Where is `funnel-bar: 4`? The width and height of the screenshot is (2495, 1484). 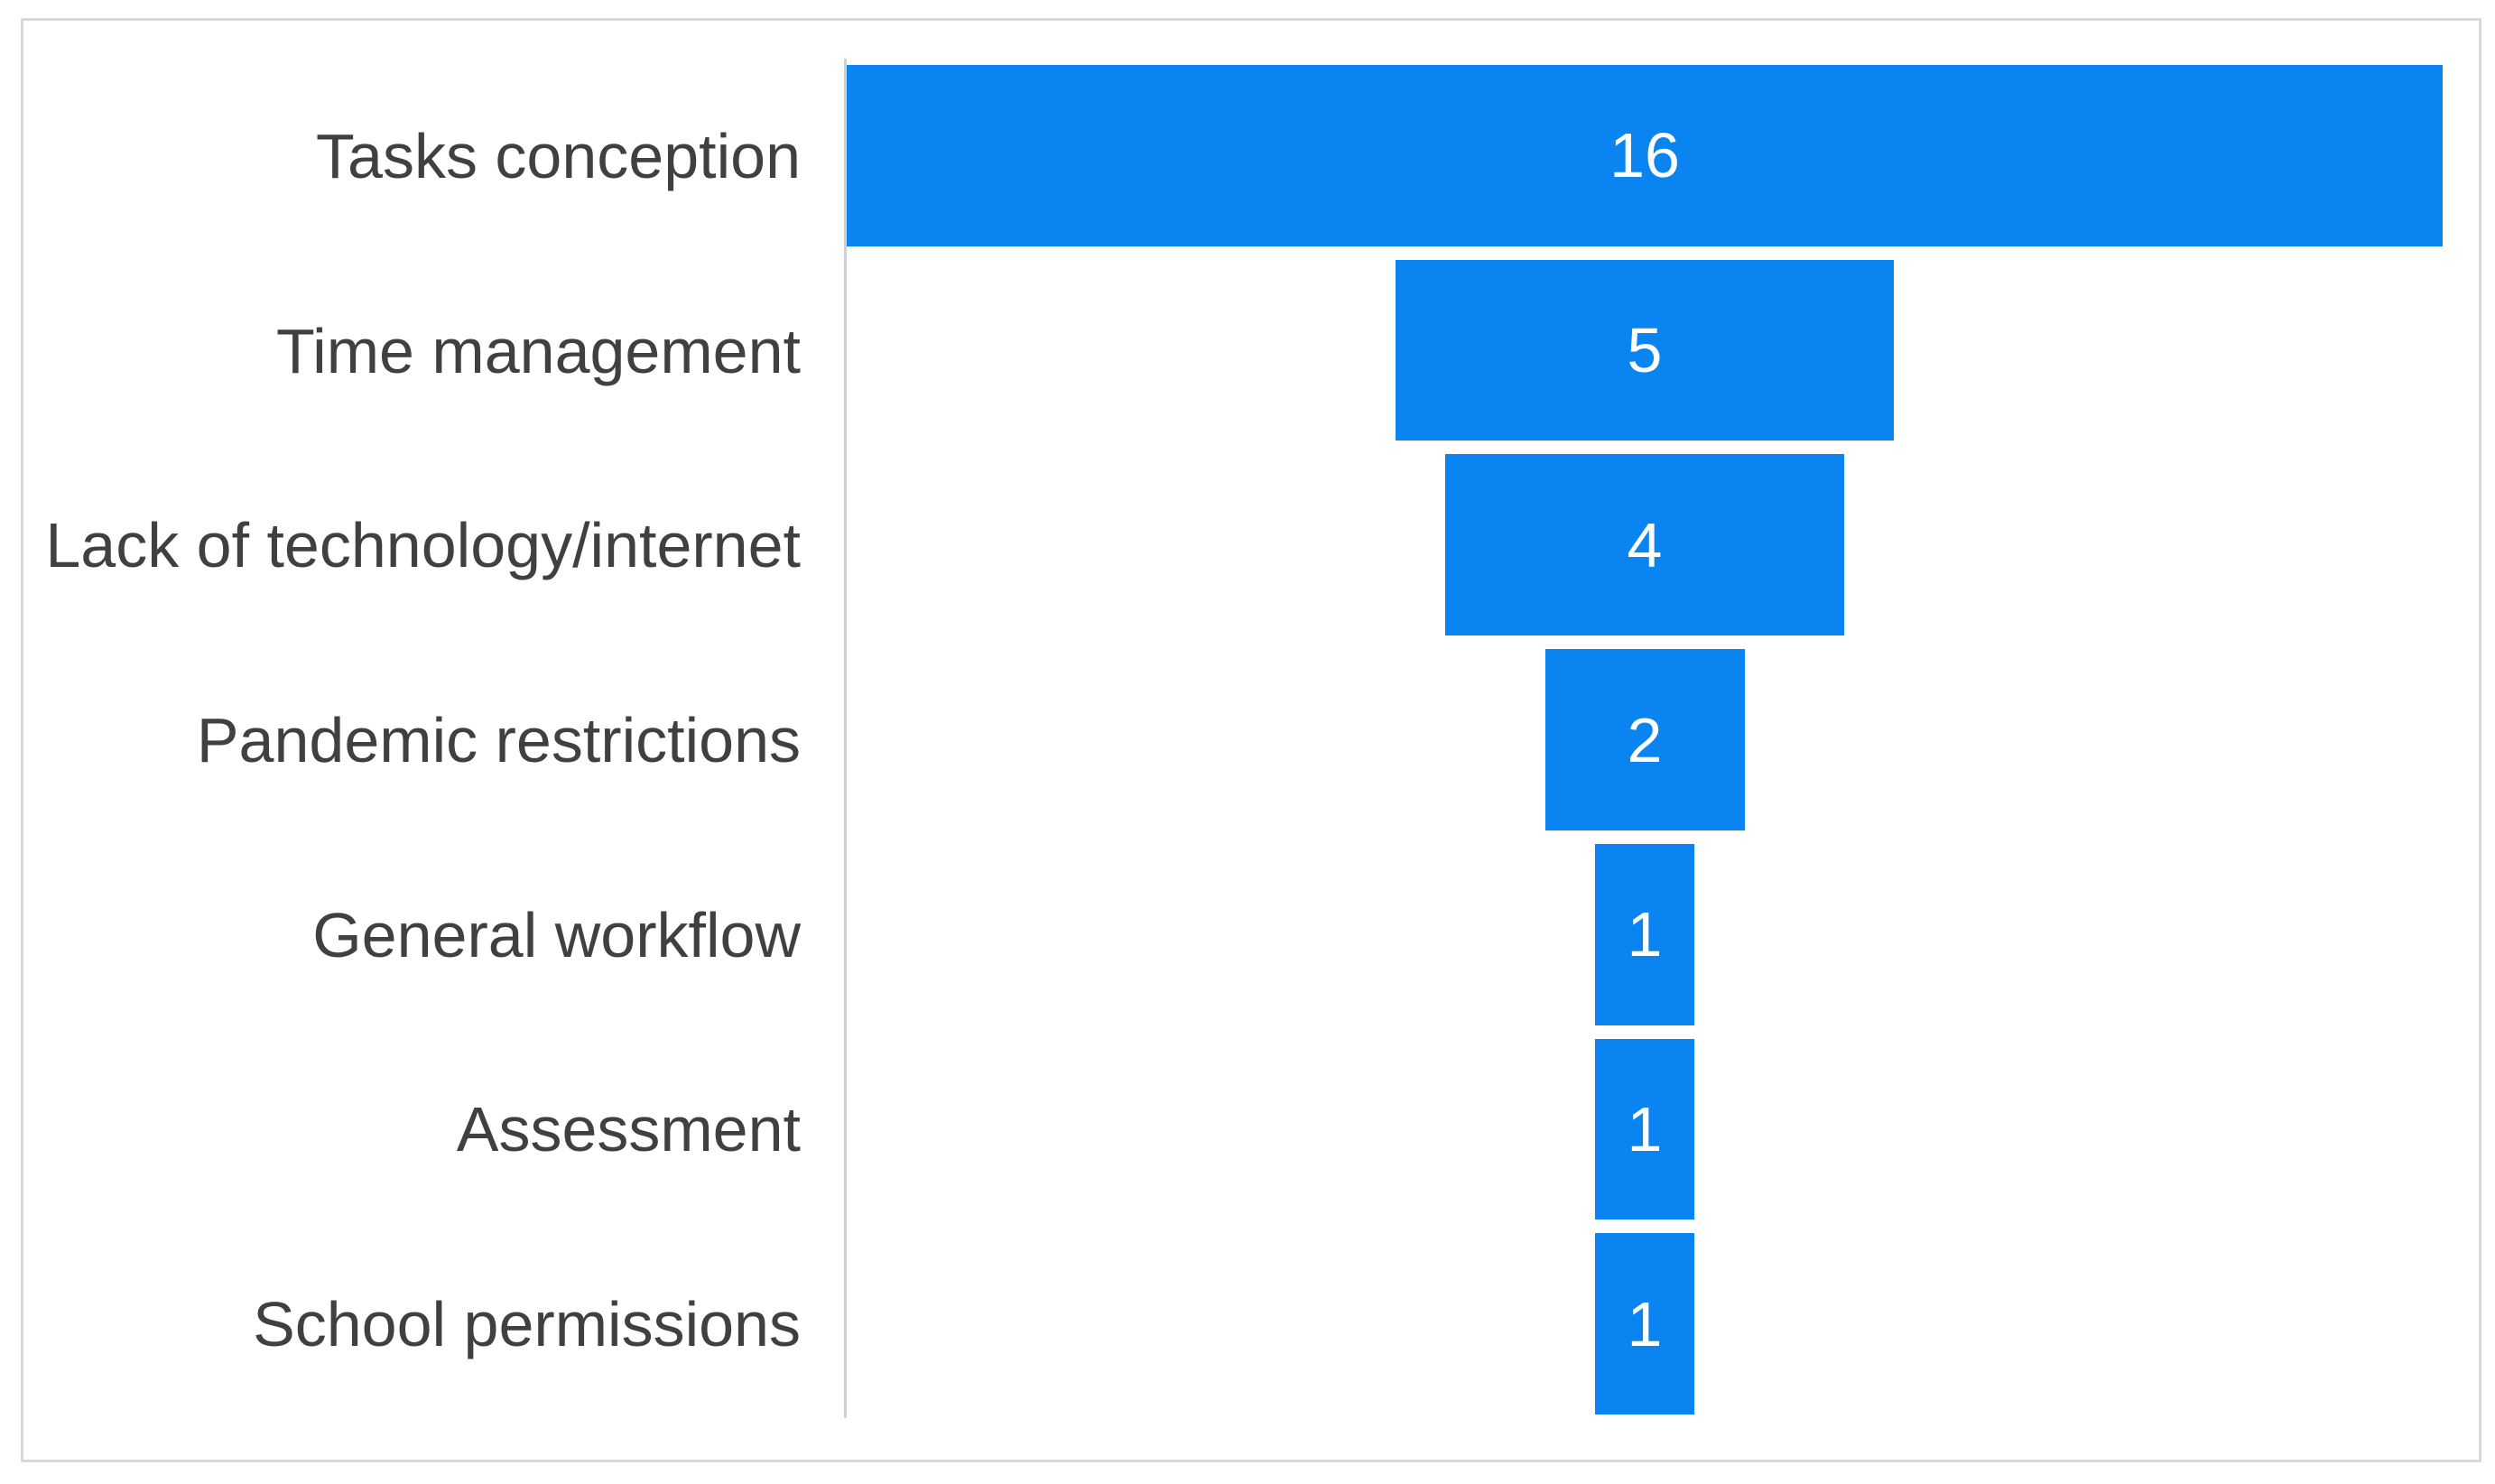
funnel-bar: 4 is located at coordinates (1644, 545).